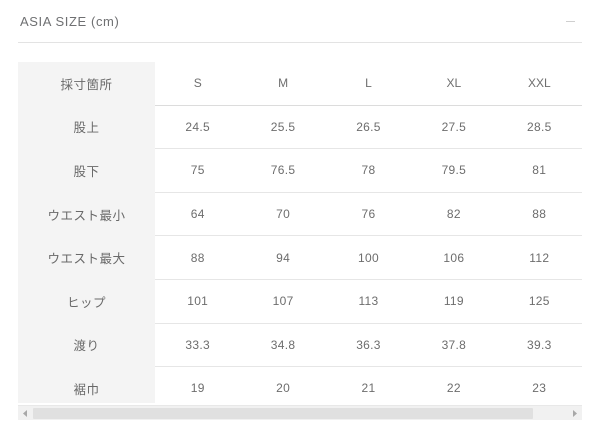 This screenshot has height=429, width=600. I want to click on horizontal-scrollbar, so click(300, 412).